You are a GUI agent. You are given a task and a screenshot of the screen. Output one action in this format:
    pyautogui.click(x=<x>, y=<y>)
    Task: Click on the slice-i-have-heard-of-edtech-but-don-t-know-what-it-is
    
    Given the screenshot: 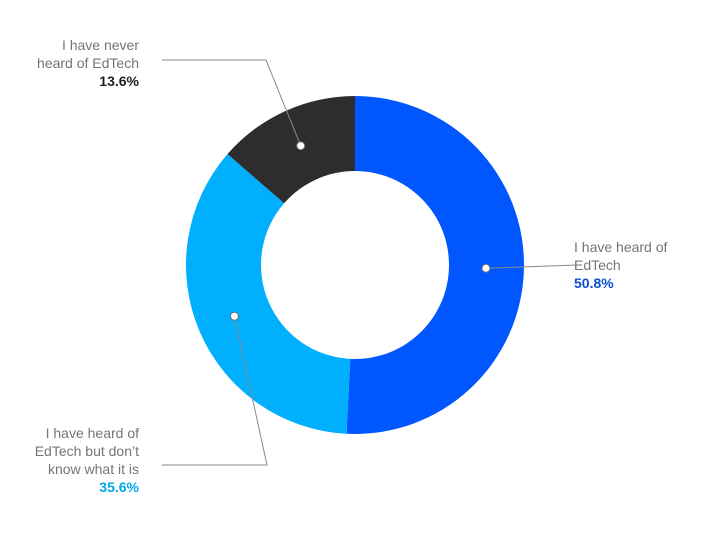 What is the action you would take?
    pyautogui.click(x=268, y=294)
    